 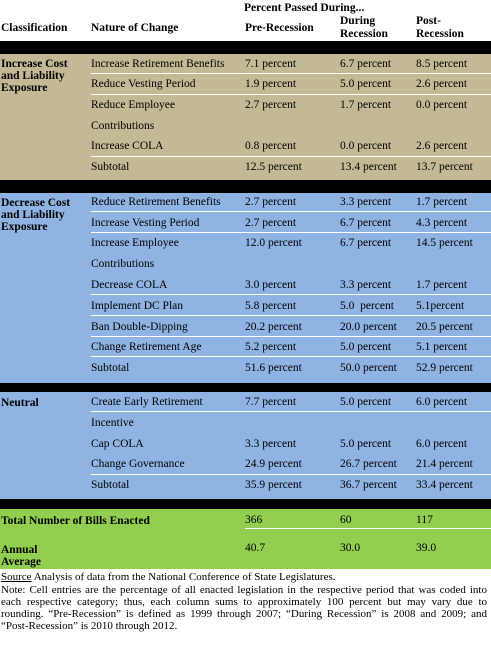 I want to click on pre-cell: 7.1 percent, so click(x=271, y=64).